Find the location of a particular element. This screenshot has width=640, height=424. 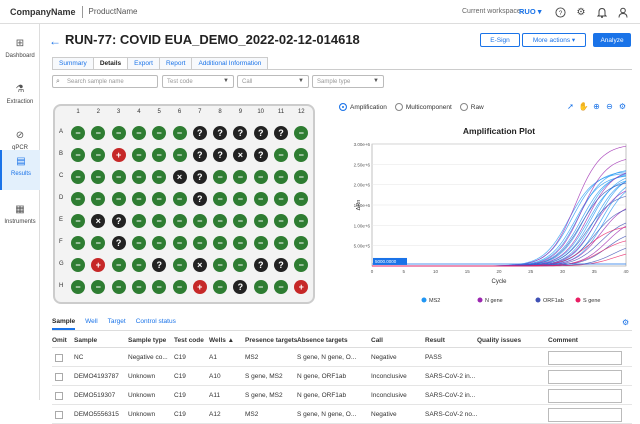

plate-well-B9: × is located at coordinates (240, 155).